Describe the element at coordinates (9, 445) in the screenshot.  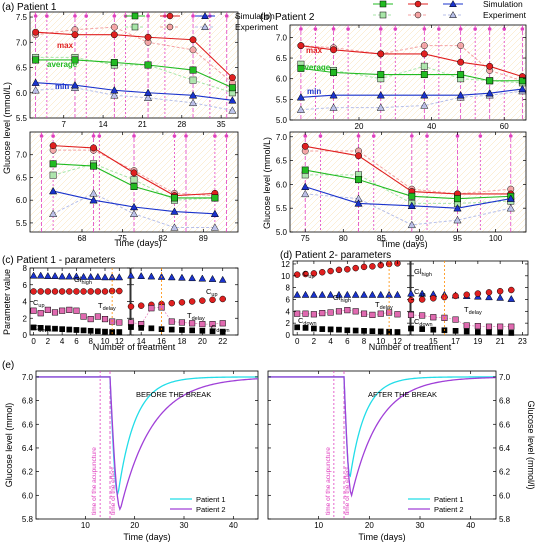
I see `panel-e-left-ylabel: Glucose level (mmol)` at that location.